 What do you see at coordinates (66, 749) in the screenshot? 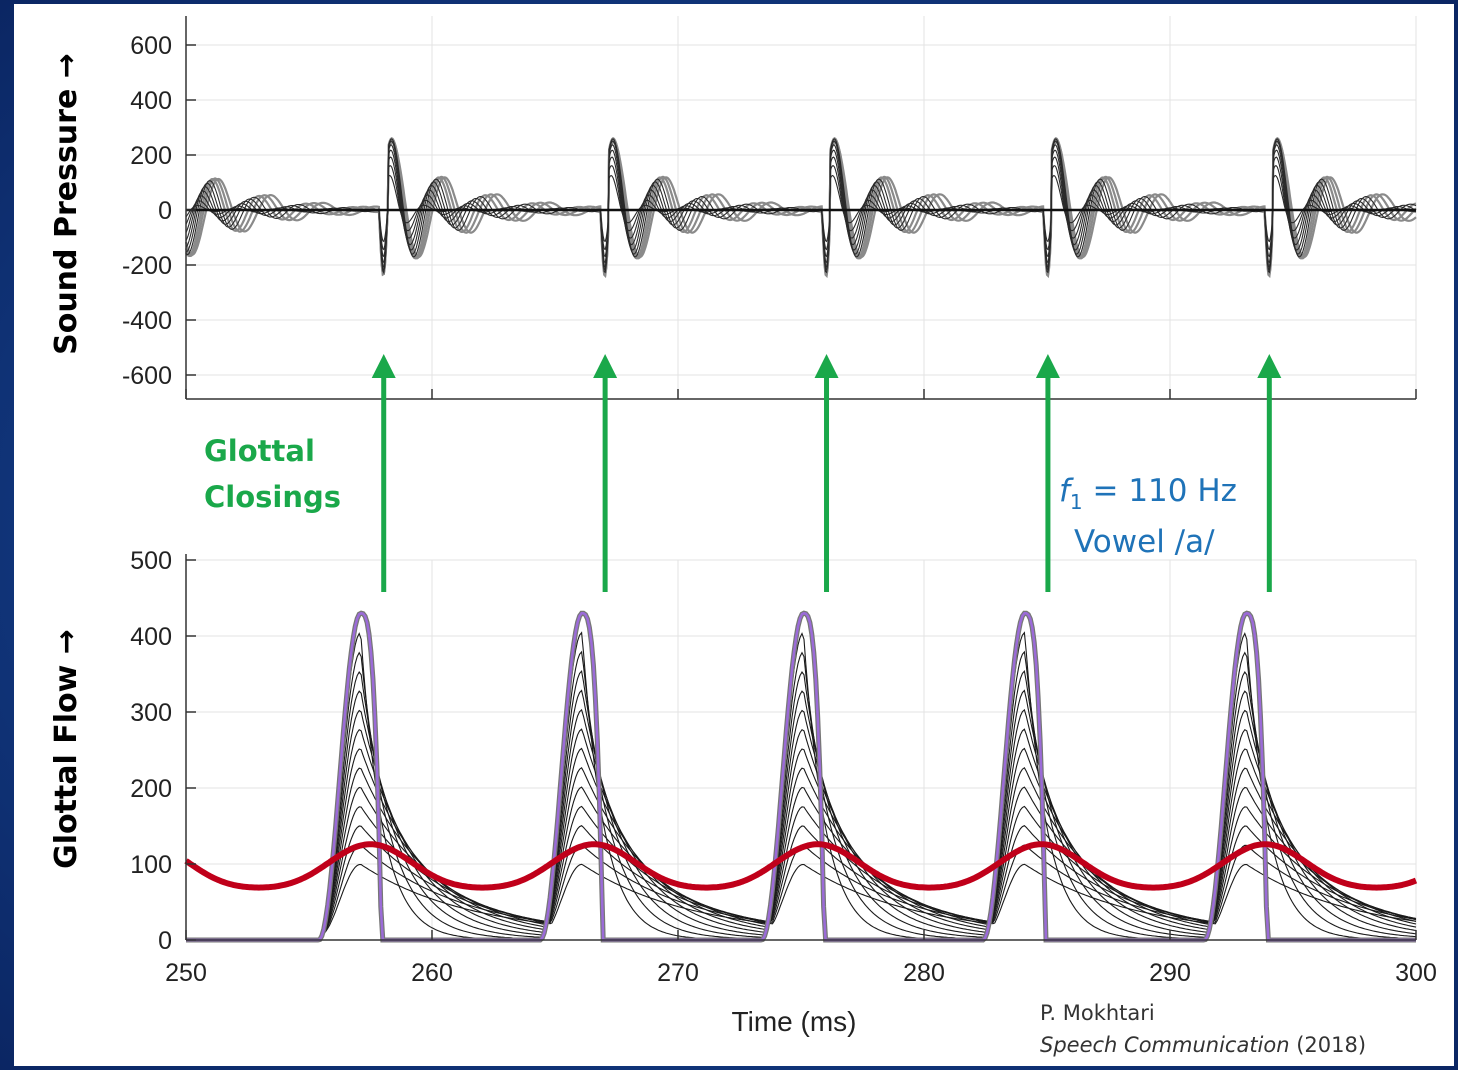
I see `glottal-flow-axis-label: Glottal Flow →` at bounding box center [66, 749].